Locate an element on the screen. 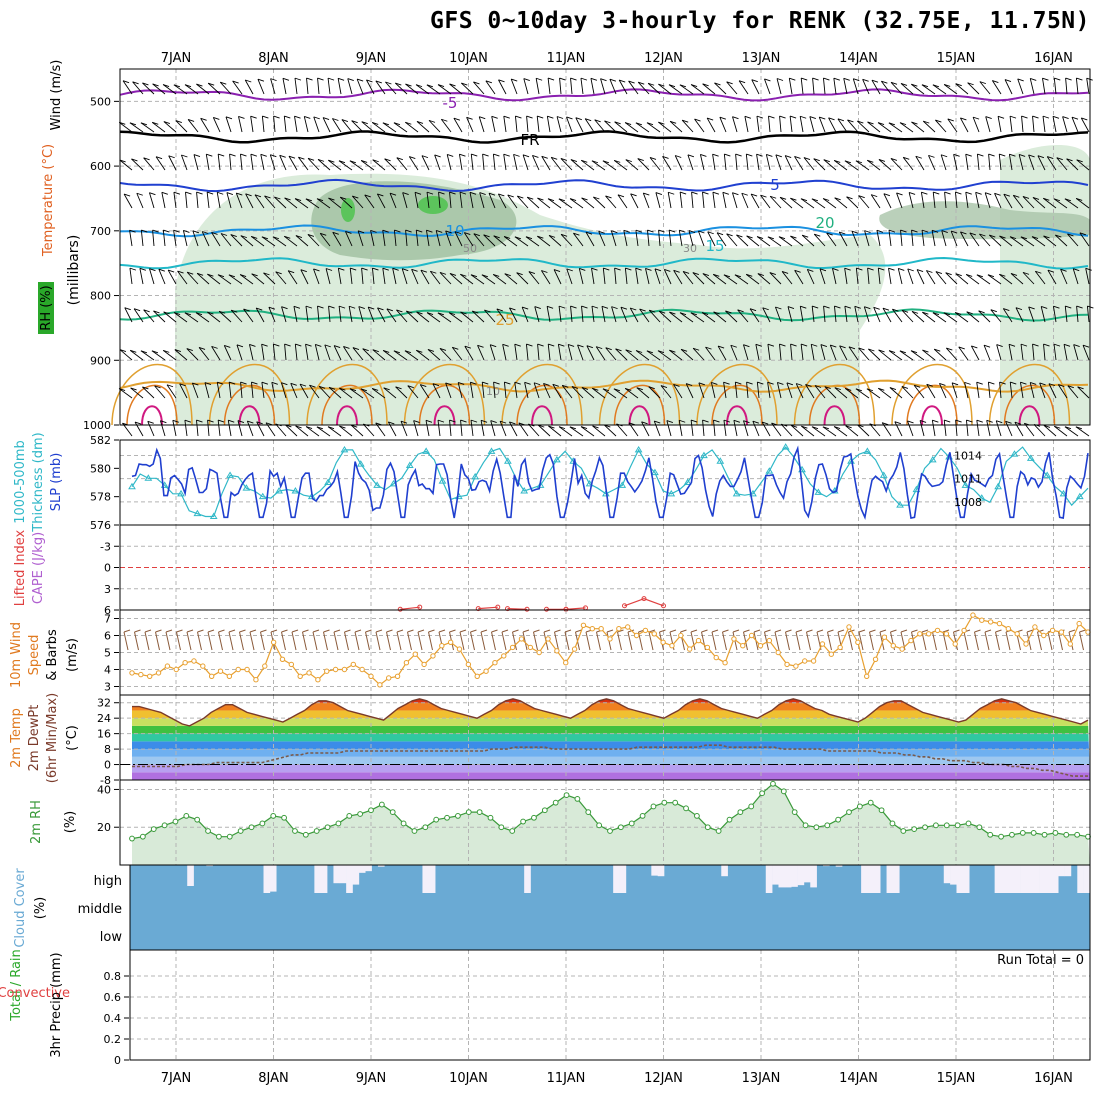 This screenshot has height=1100, width=1100. slp-line is located at coordinates (610, 482).